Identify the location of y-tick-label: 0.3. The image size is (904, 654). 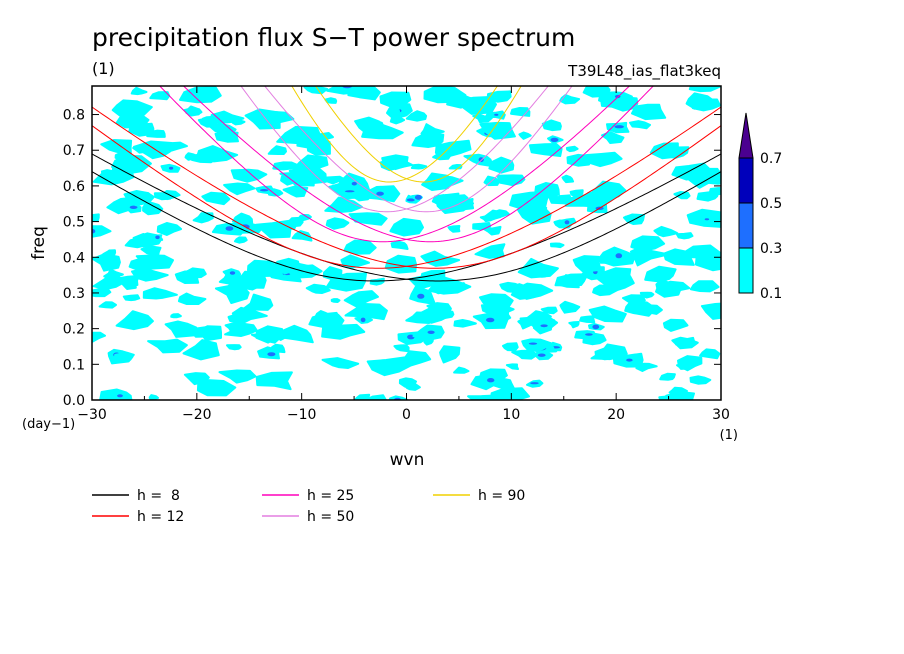
(74, 294).